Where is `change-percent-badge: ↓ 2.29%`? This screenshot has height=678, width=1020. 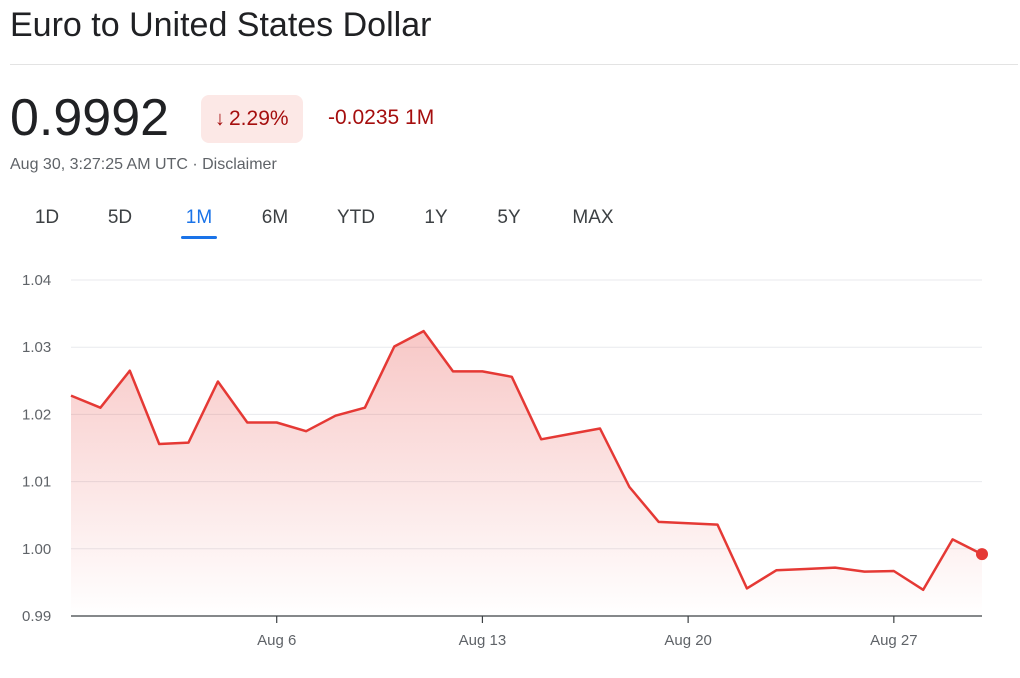 change-percent-badge: ↓ 2.29% is located at coordinates (252, 119).